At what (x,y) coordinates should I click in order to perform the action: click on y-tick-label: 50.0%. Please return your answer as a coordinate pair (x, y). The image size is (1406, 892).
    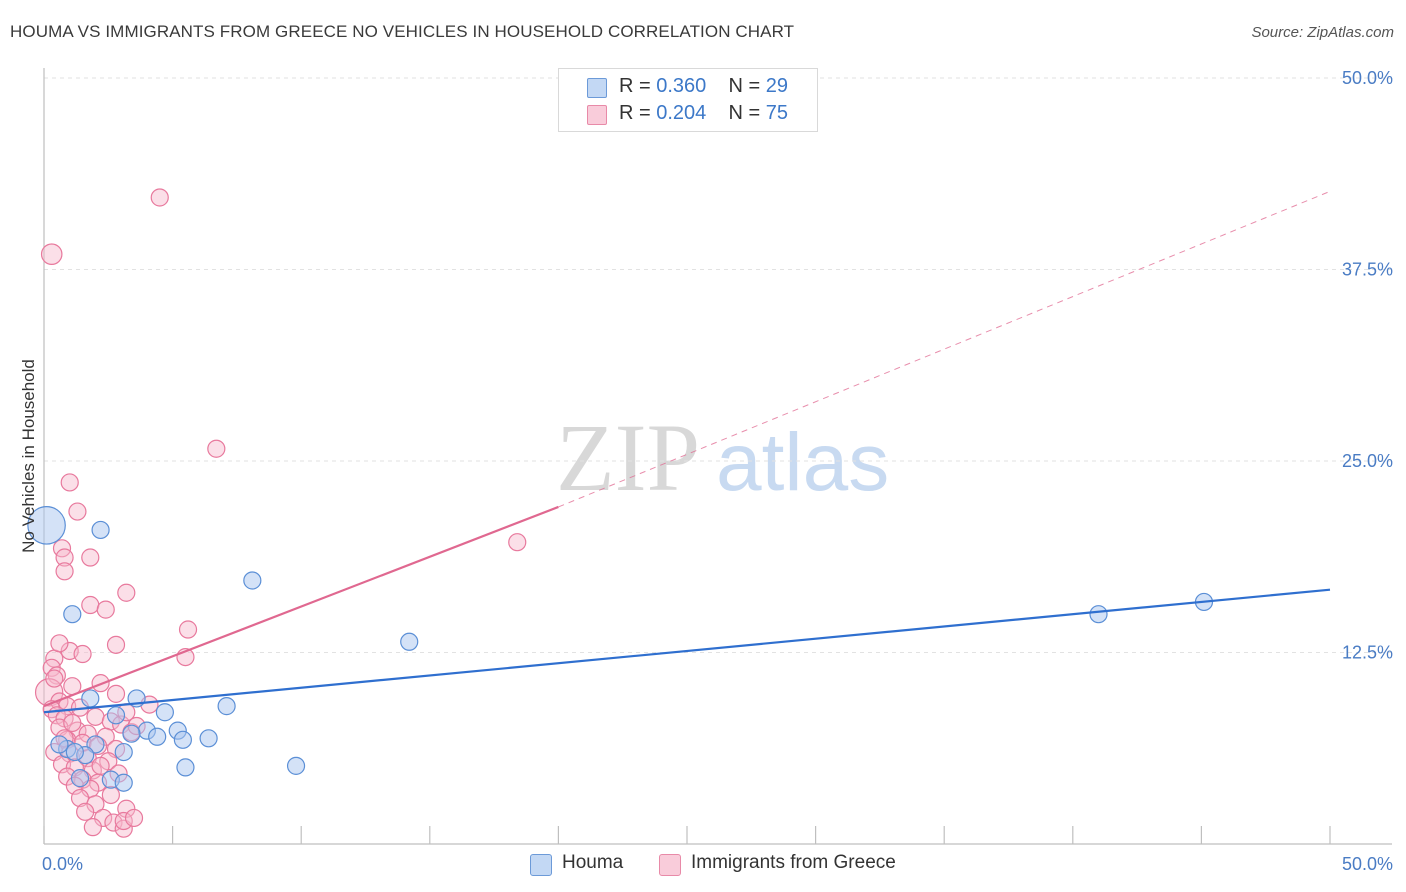
    Looking at the image, I should click on (1367, 78).